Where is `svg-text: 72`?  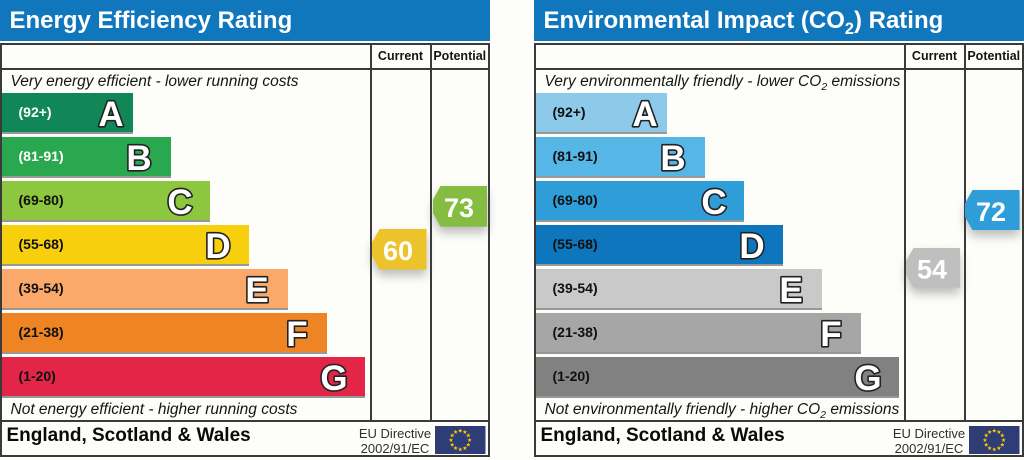 svg-text: 72 is located at coordinates (991, 212).